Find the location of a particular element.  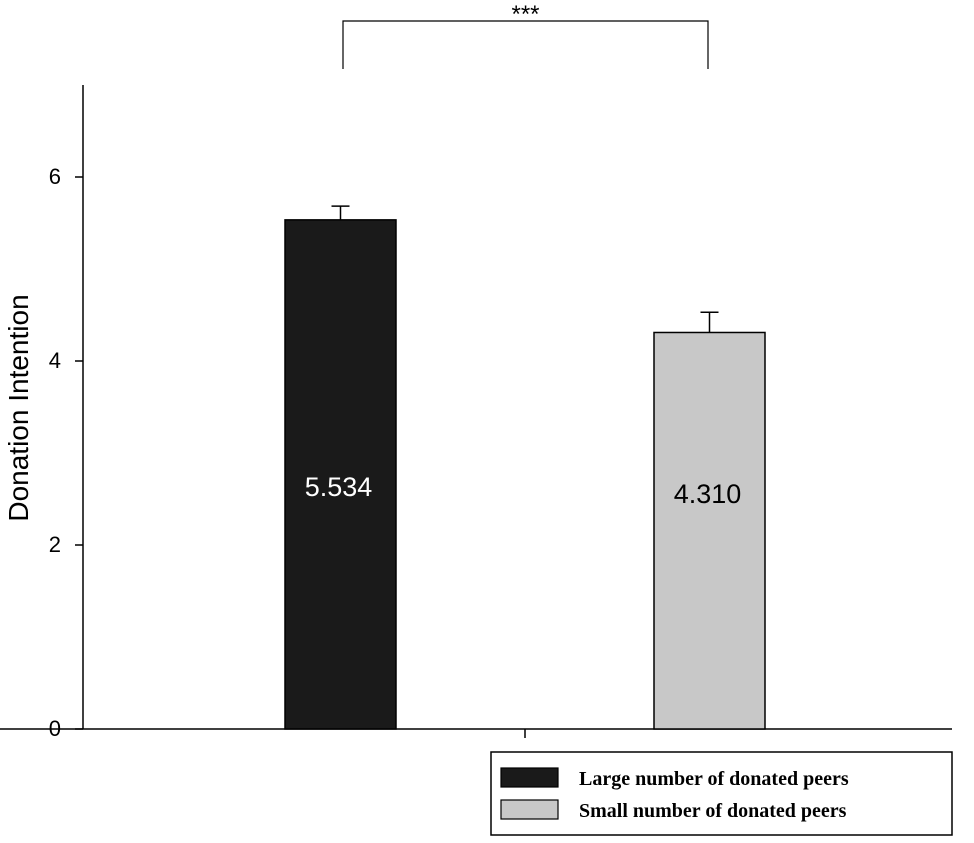

y-tick-label: 2 is located at coordinates (55, 544).